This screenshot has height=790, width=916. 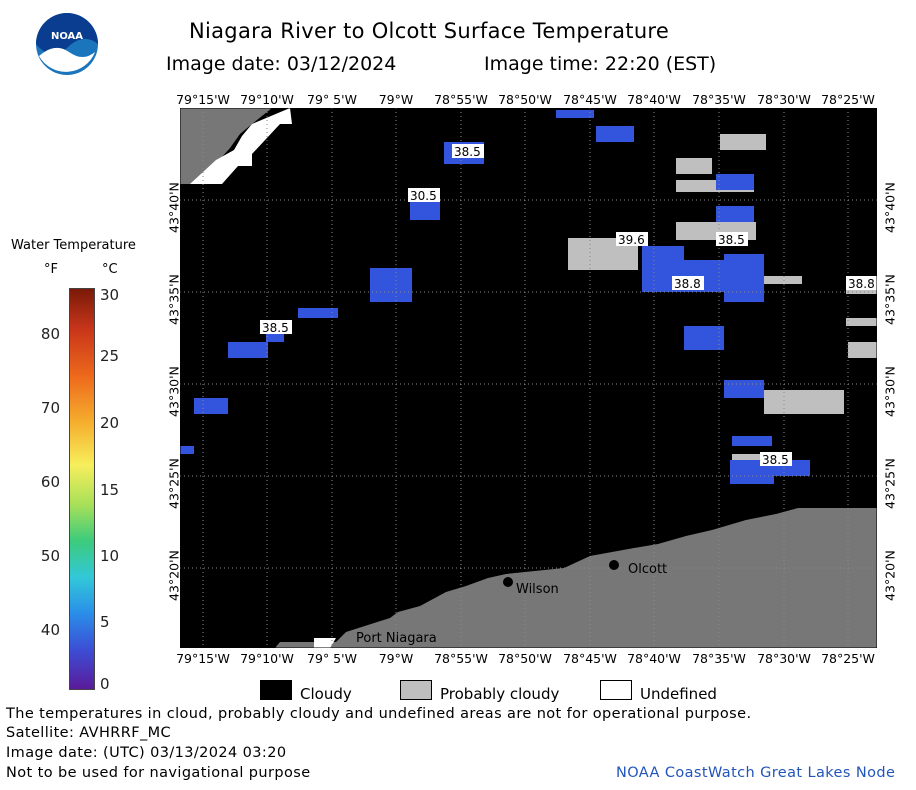 I want to click on lat-label-left: 43°20'N, so click(x=174, y=575).